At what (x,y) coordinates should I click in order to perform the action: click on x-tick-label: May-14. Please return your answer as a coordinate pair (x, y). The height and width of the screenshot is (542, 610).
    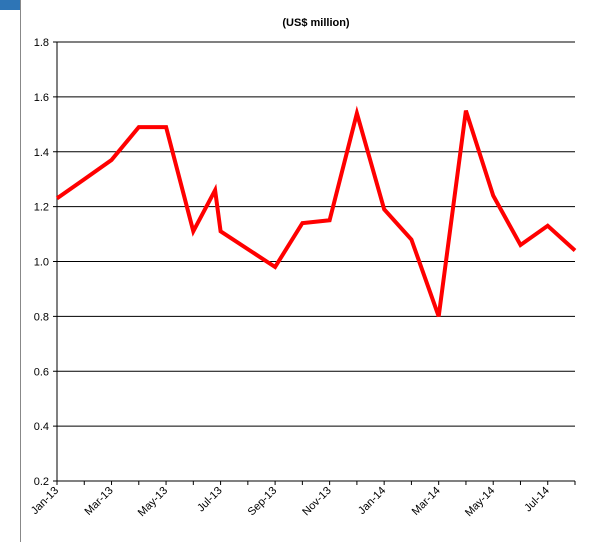
    Looking at the image, I should click on (480, 502).